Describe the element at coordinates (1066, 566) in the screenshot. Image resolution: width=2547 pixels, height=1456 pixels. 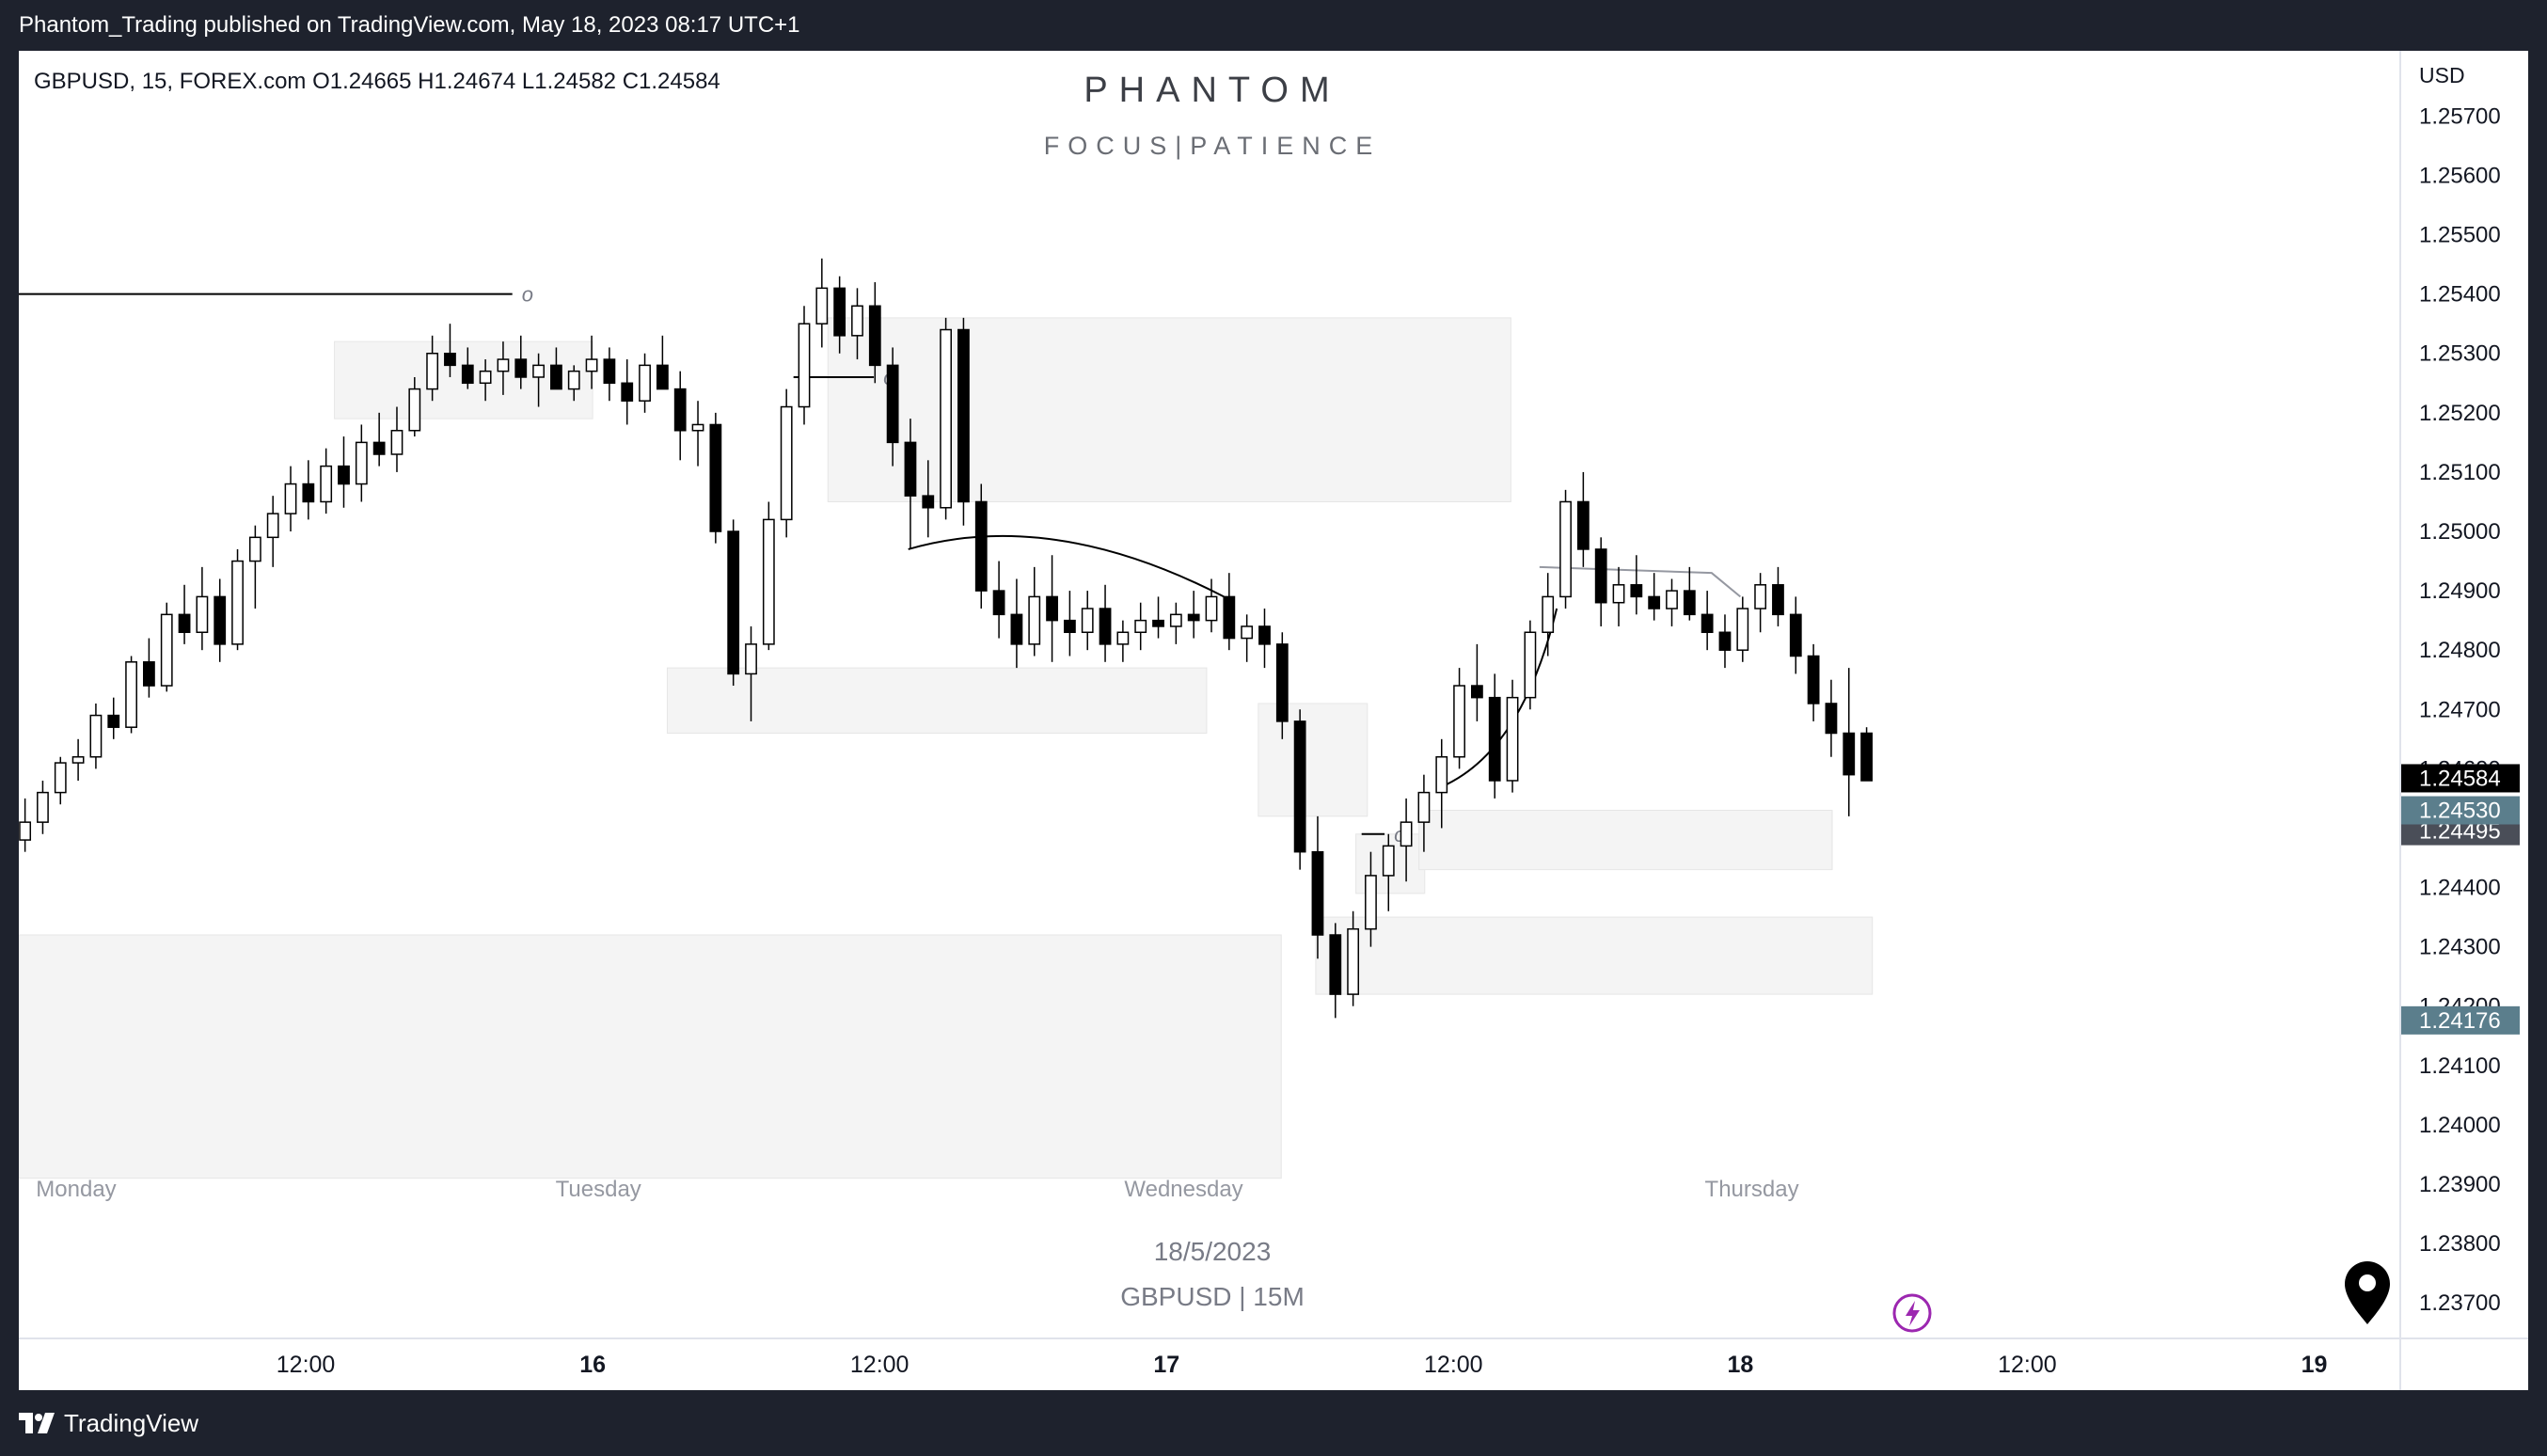
I see `curve-drawing` at that location.